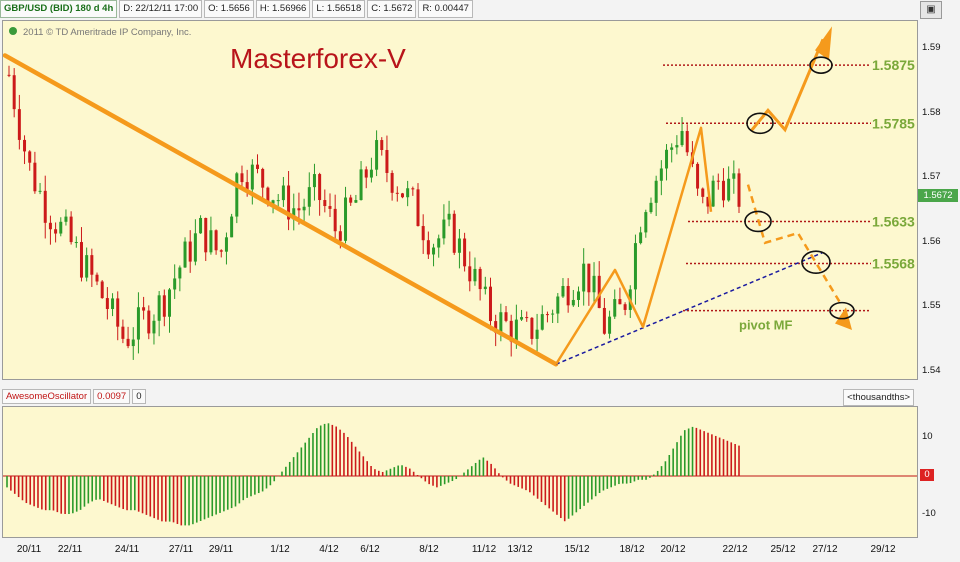  What do you see at coordinates (392, 9) in the screenshot?
I see `close-readout: C: 1.5672` at bounding box center [392, 9].